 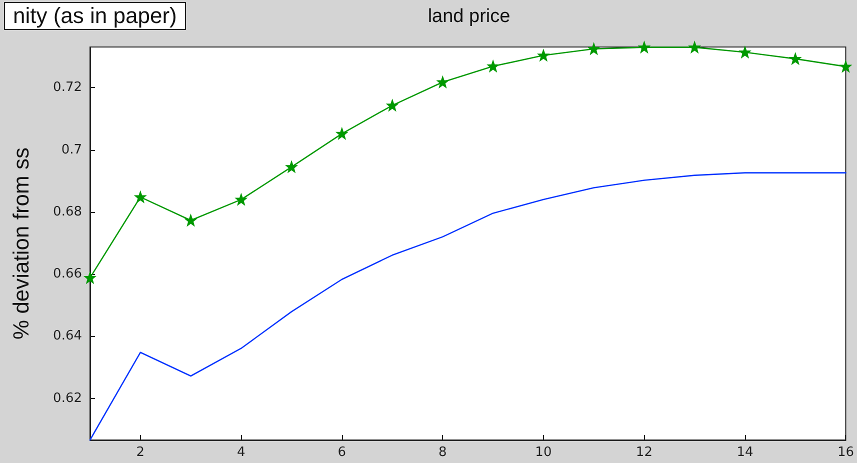 I want to click on y-tick-label: 0.7, so click(x=71, y=150).